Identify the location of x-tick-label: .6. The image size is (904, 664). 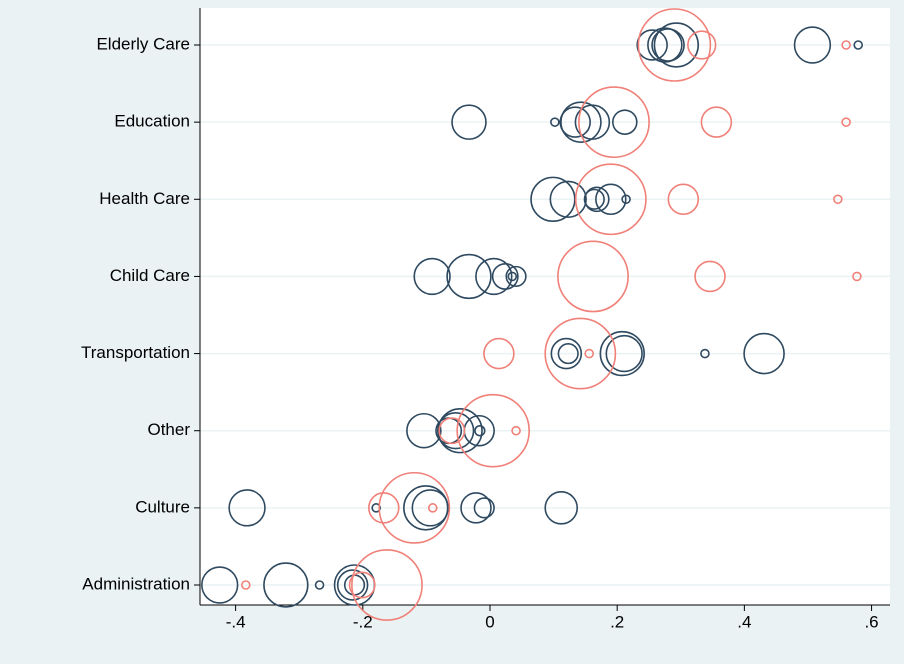
(871, 621).